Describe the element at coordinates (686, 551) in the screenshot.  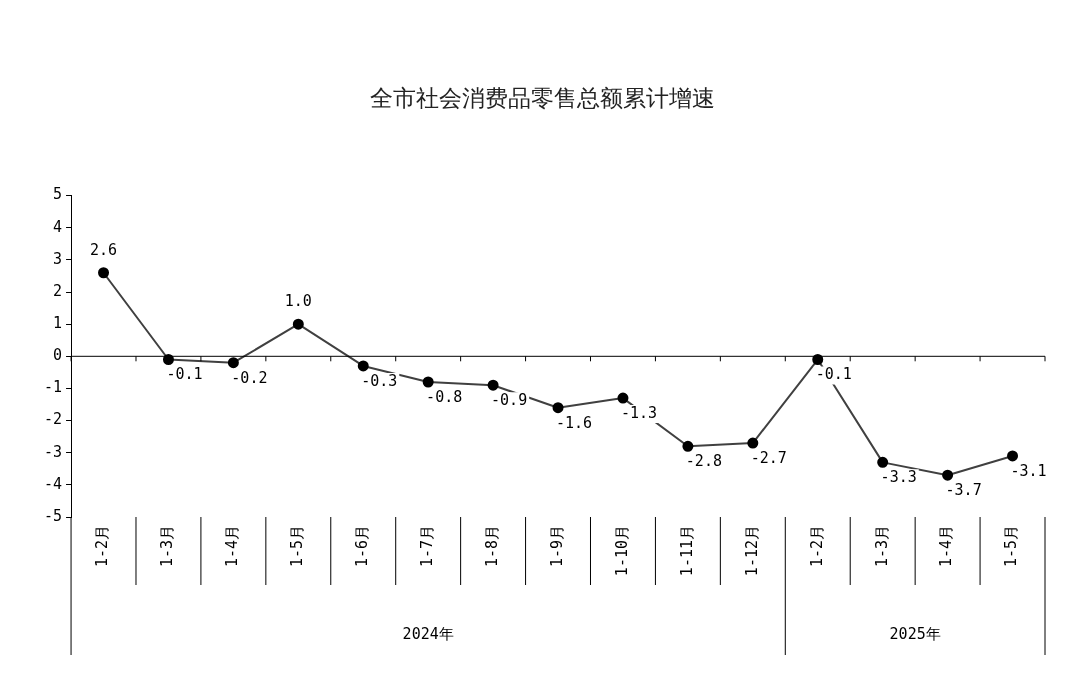
I see `x-tick-label: 1-11月` at that location.